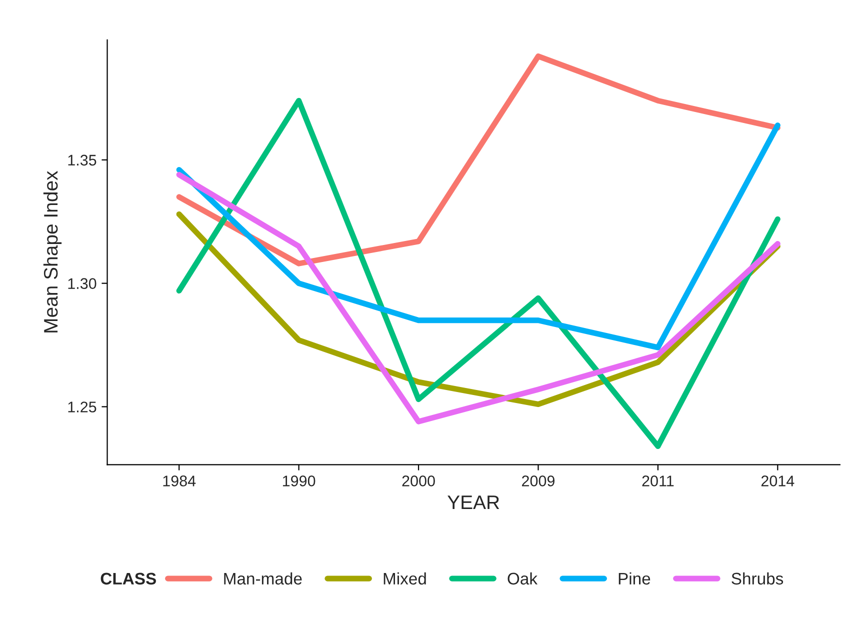  What do you see at coordinates (82, 407) in the screenshot?
I see `y-tick-label: 1.25` at bounding box center [82, 407].